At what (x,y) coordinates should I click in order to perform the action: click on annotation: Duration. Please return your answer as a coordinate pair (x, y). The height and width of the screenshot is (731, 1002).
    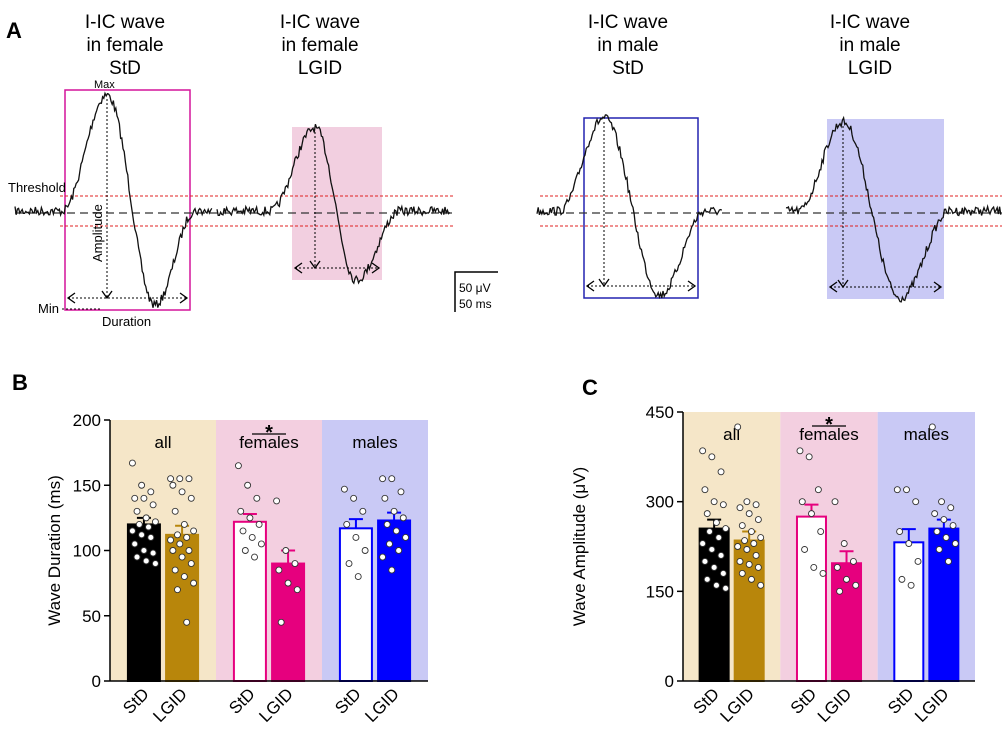
    Looking at the image, I should click on (126, 321).